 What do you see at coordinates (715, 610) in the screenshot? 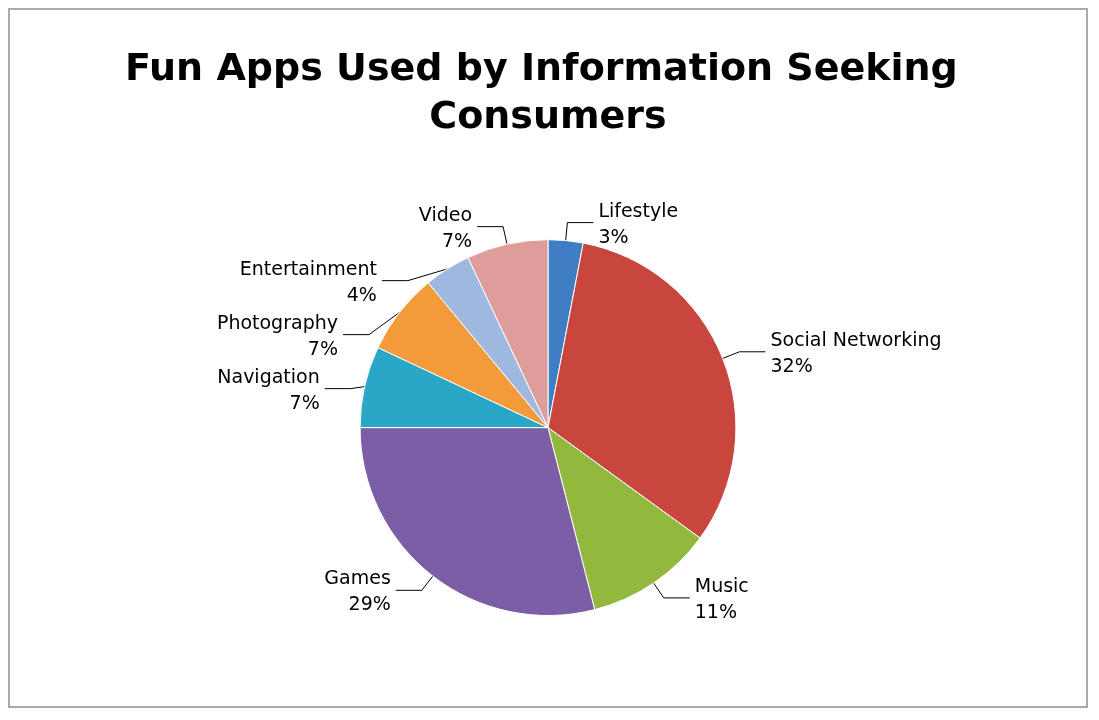
I see `data-label: 11%` at bounding box center [715, 610].